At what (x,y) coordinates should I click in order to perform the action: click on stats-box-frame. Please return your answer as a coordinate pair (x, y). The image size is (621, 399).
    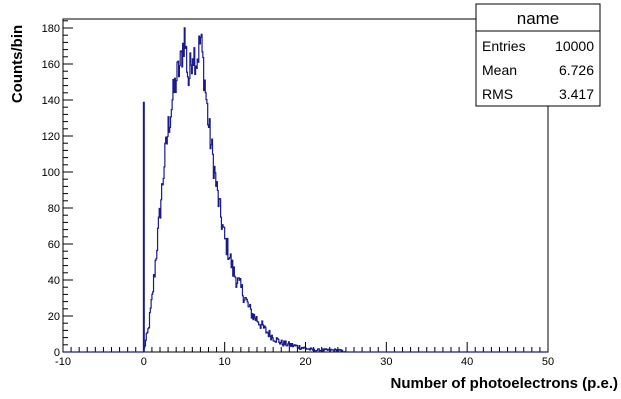
    Looking at the image, I should click on (538, 55).